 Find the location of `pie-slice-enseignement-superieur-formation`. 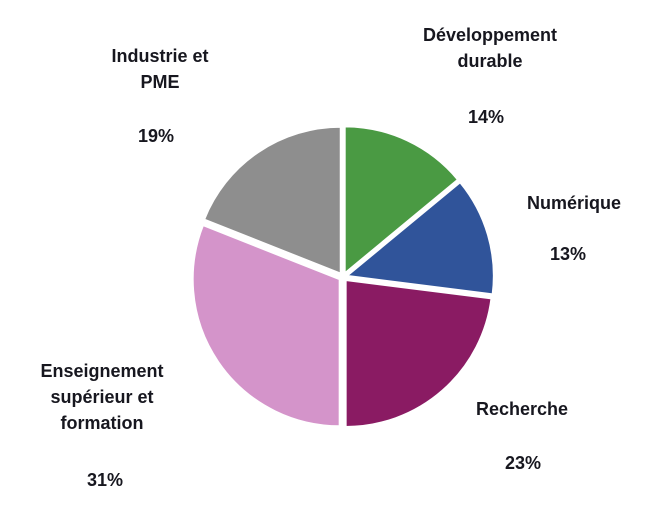

pie-slice-enseignement-superieur-formation is located at coordinates (266, 326).